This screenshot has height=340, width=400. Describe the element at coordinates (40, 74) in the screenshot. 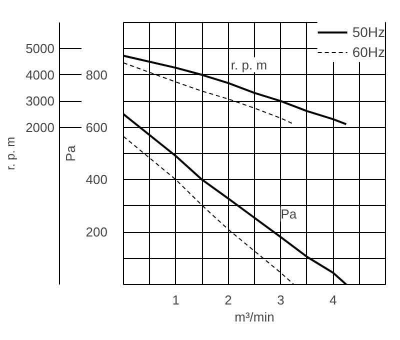

I see `y2-tick-label: 4000` at that location.